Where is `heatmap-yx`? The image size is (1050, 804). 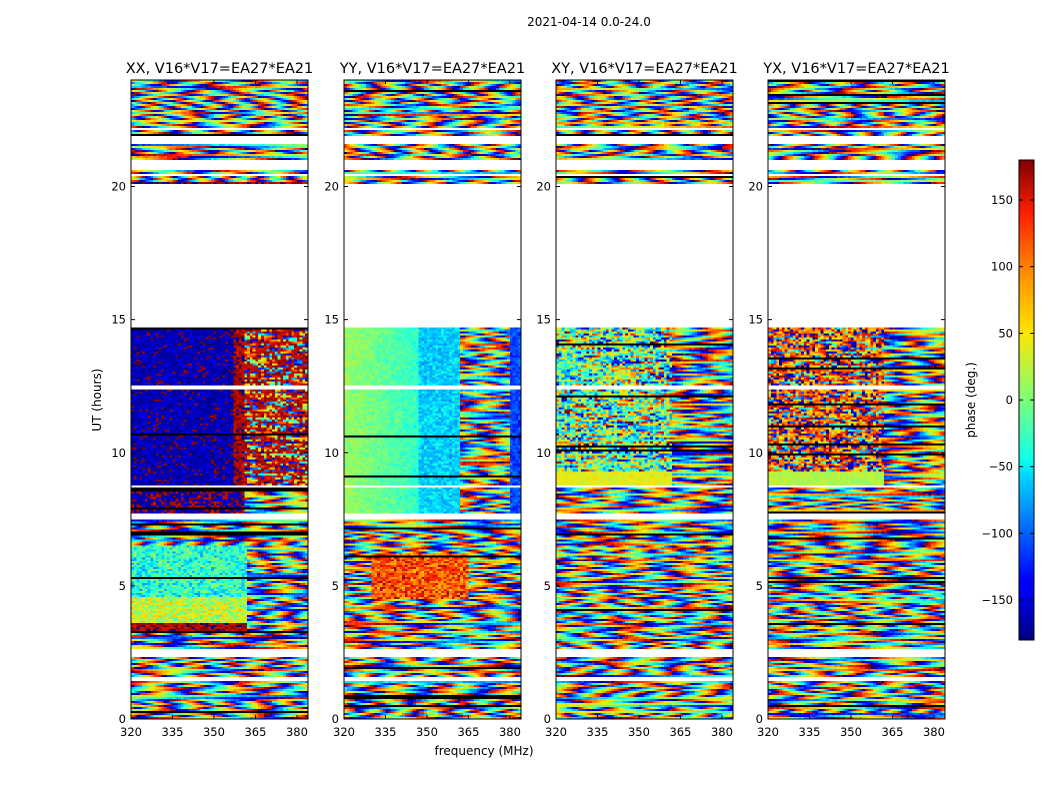 heatmap-yx is located at coordinates (856, 399).